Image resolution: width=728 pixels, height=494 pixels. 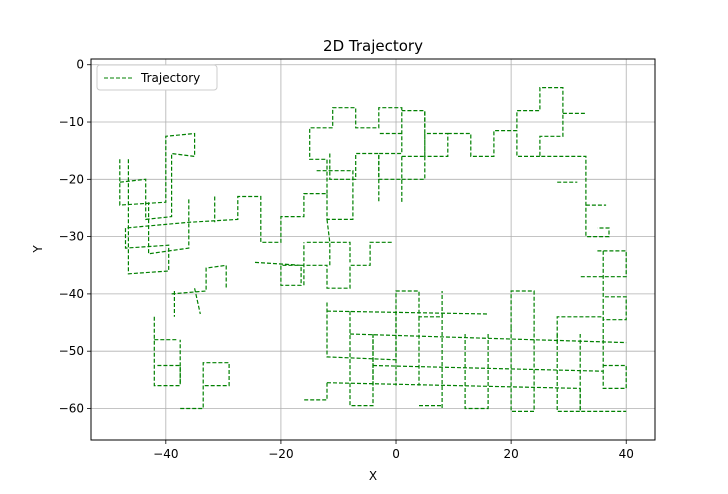 I want to click on x-tick-label: −40, so click(x=165, y=454).